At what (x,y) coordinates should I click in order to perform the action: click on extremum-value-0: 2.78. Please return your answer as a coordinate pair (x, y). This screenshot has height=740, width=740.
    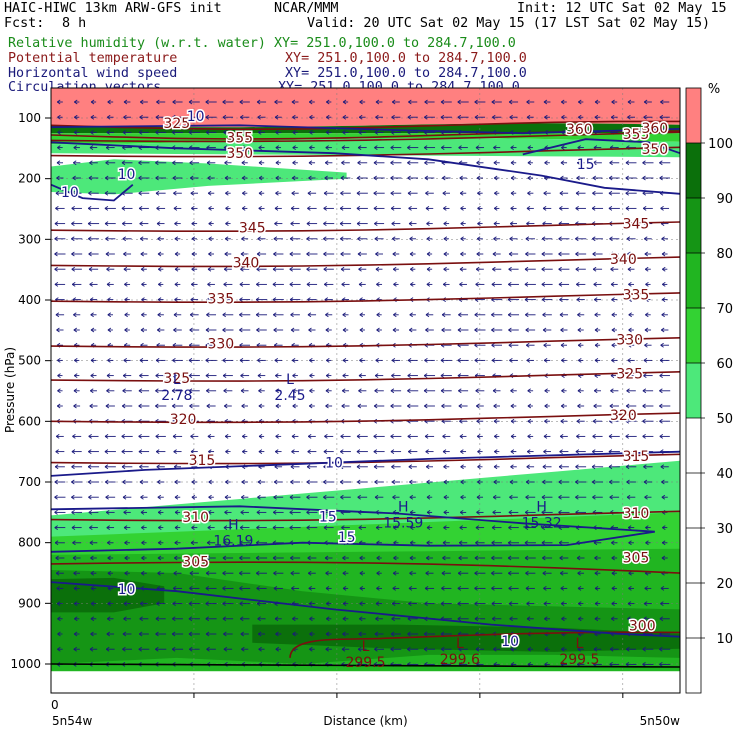
    Looking at the image, I should click on (176, 396).